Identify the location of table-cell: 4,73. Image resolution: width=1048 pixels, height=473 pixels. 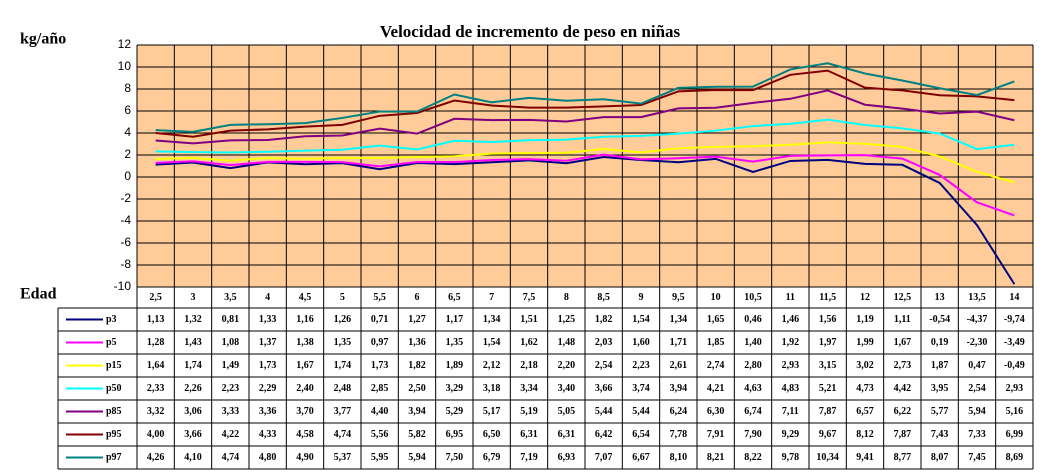
(865, 388).